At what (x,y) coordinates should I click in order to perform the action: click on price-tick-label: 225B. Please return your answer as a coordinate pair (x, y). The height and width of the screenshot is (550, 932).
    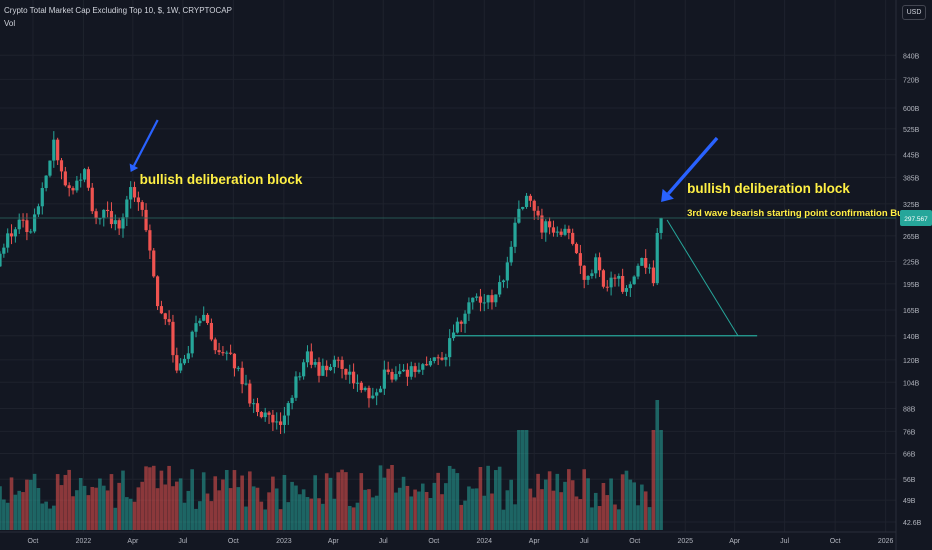
    Looking at the image, I should click on (911, 262).